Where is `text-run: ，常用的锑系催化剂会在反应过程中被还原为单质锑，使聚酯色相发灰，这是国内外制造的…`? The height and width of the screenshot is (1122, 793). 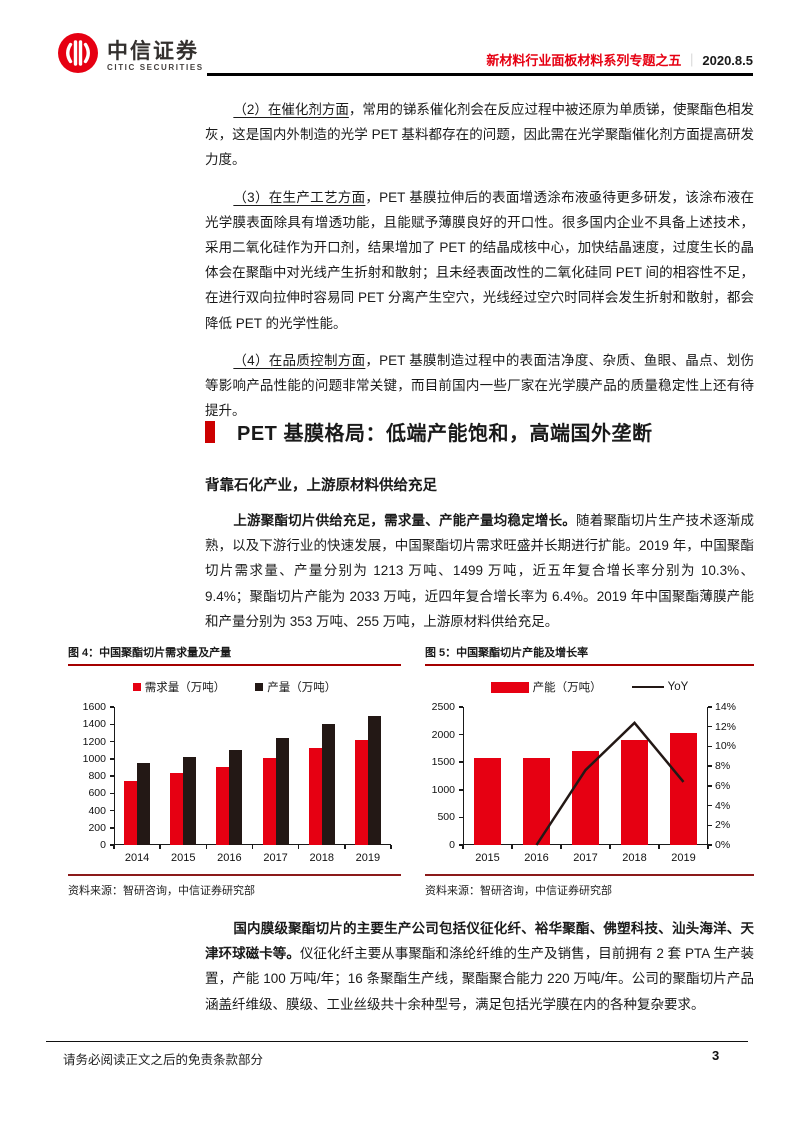
text-run: ，常用的锑系催化剂会在反应过程中被还原为单质锑，使聚酯色相发灰，这是国内外制造的… is located at coordinates (479, 135).